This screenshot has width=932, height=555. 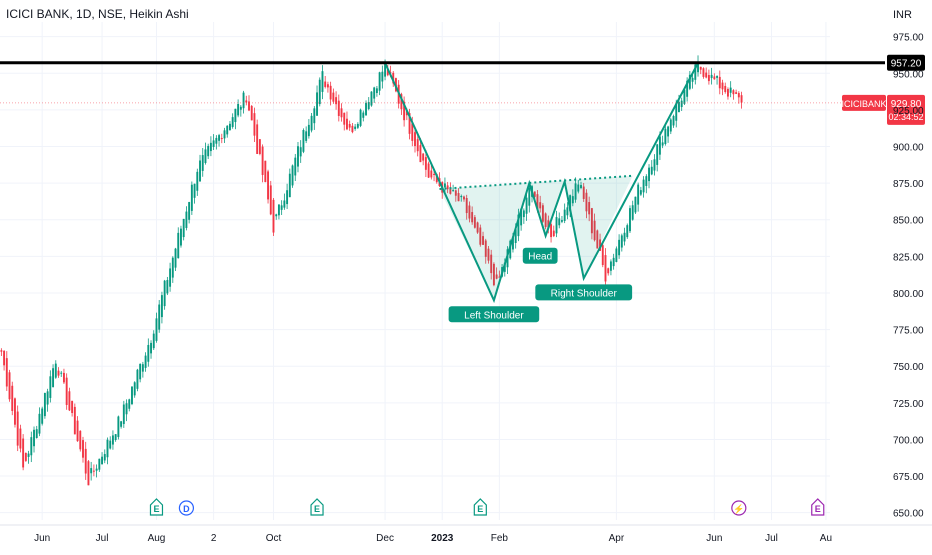 I want to click on event-markers: E D E E ⚡ E, so click(x=487, y=507).